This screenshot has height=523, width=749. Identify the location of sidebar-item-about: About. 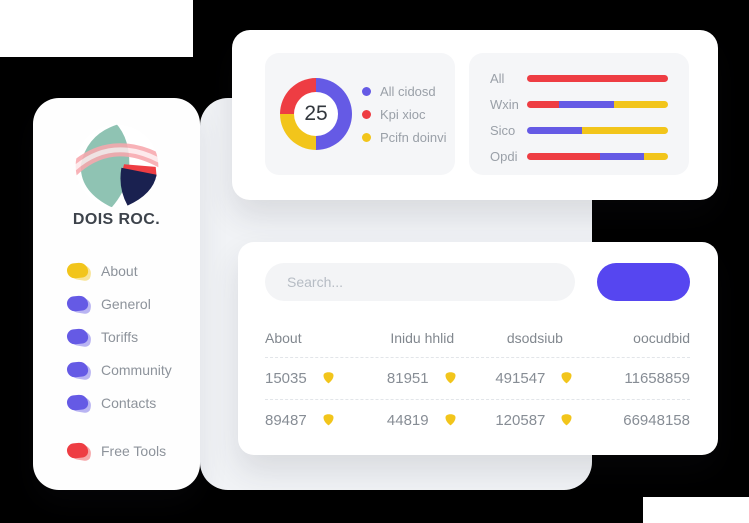
(116, 270).